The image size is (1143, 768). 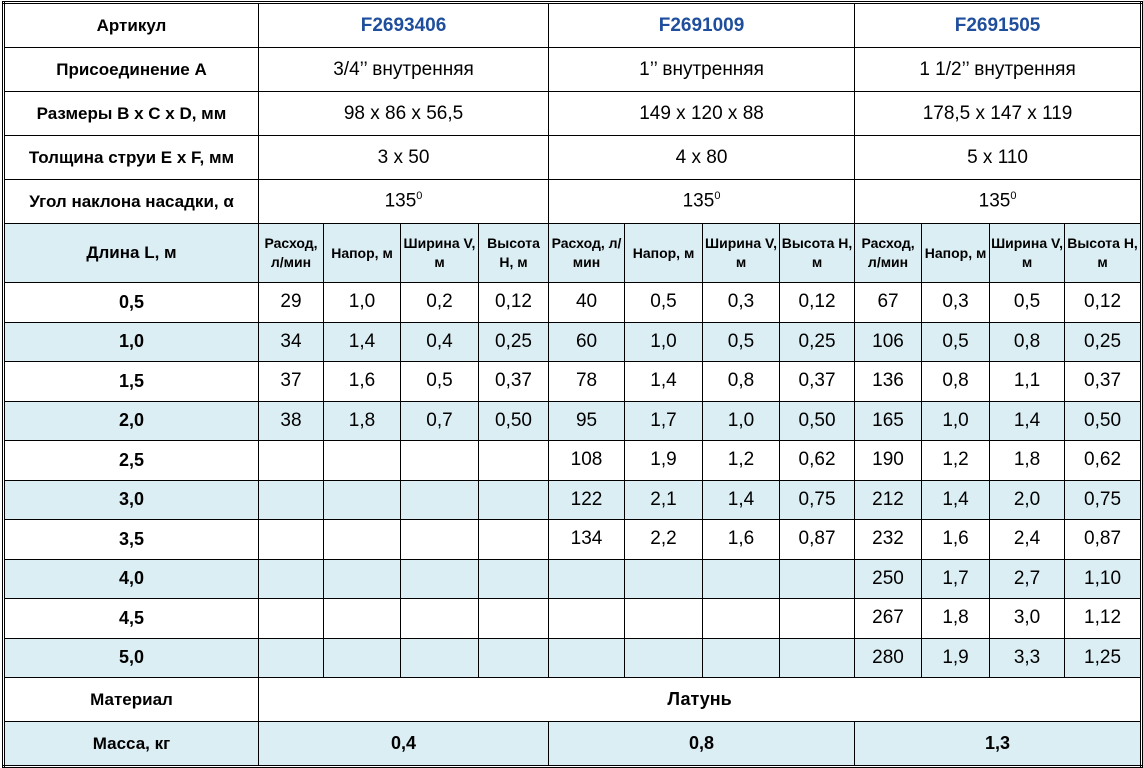 What do you see at coordinates (131, 657) in the screenshot?
I see `length-value: 5,0` at bounding box center [131, 657].